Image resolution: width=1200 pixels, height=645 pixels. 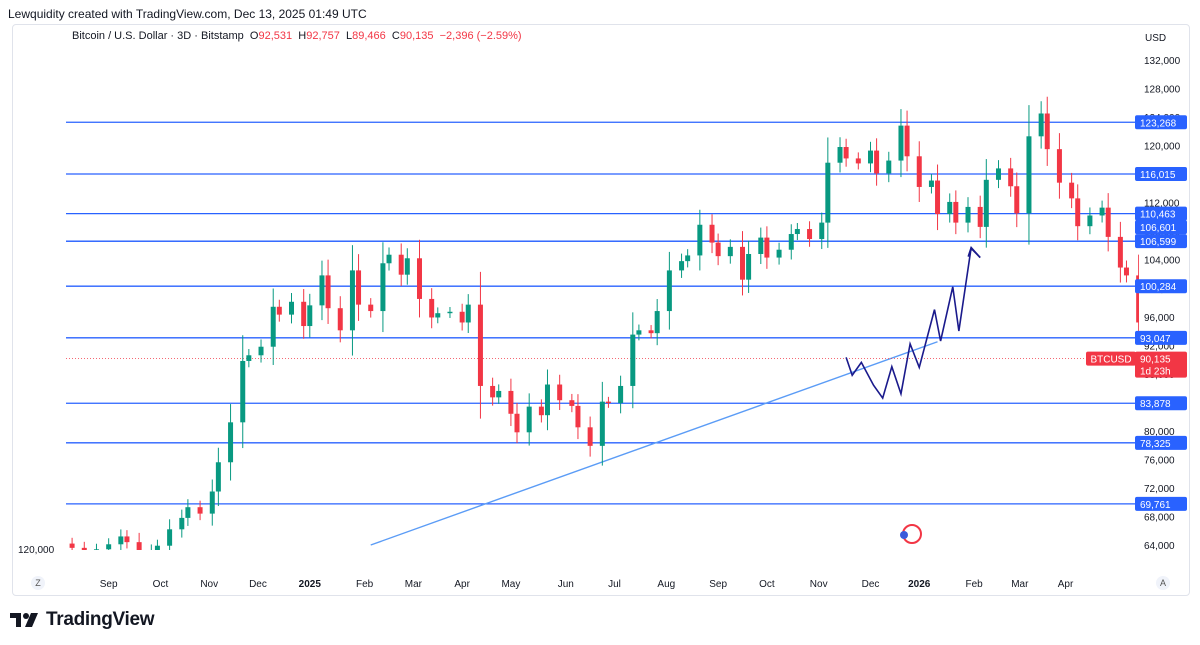 I want to click on level-price-tag: 116,015, so click(x=1161, y=174).